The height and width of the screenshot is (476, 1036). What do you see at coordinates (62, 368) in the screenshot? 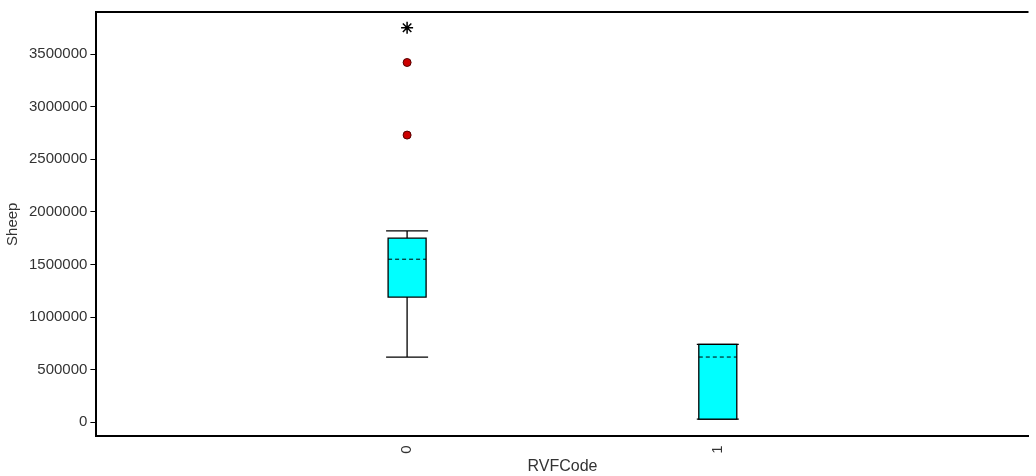
I see `y-tick-label: 500000` at bounding box center [62, 368].